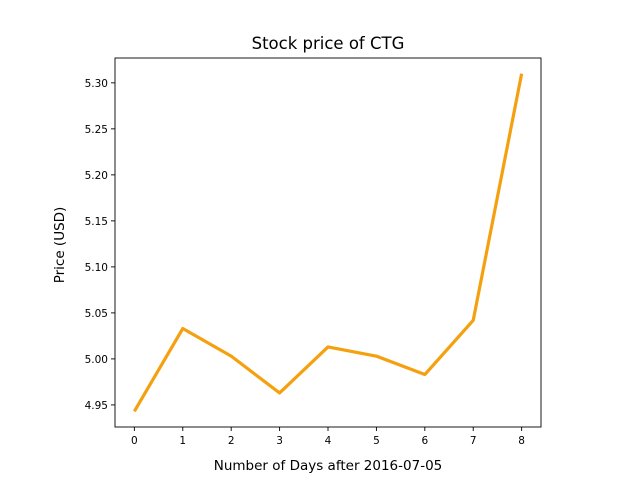 This screenshot has height=480, width=640. What do you see at coordinates (96, 314) in the screenshot?
I see `y-tick-label: 5.05` at bounding box center [96, 314].